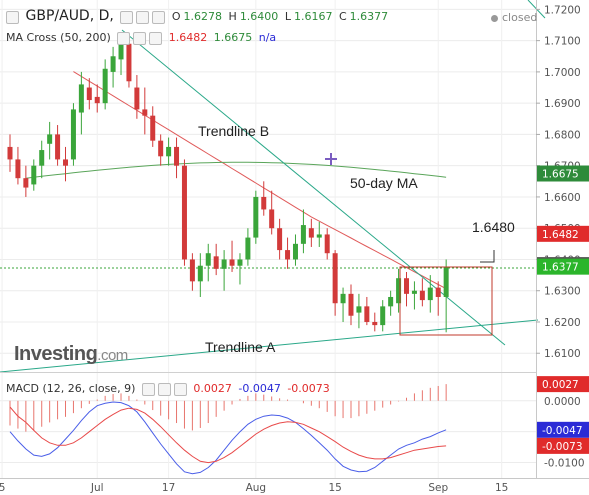 The height and width of the screenshot is (495, 589). Describe the element at coordinates (287, 16) in the screenshot. I see `low-label: L` at that location.